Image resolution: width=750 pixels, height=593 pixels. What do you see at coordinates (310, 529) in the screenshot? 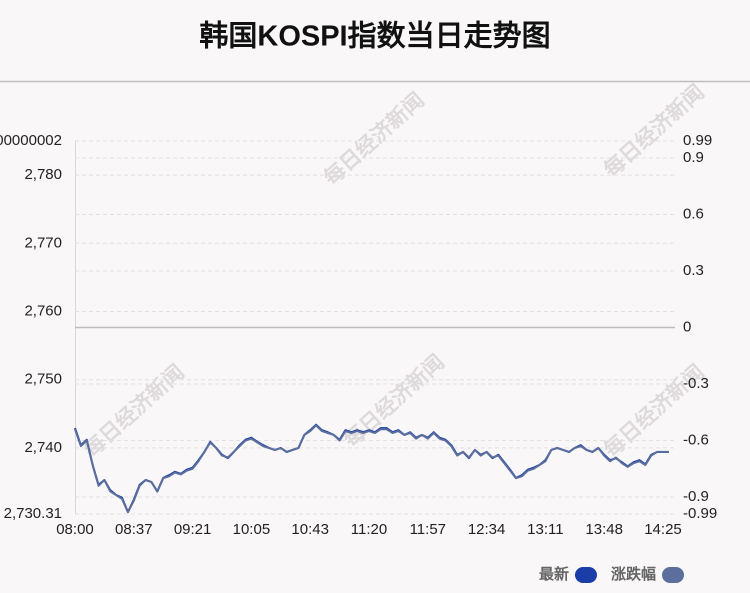
I see `x-tick-label: 10:43` at bounding box center [310, 529].